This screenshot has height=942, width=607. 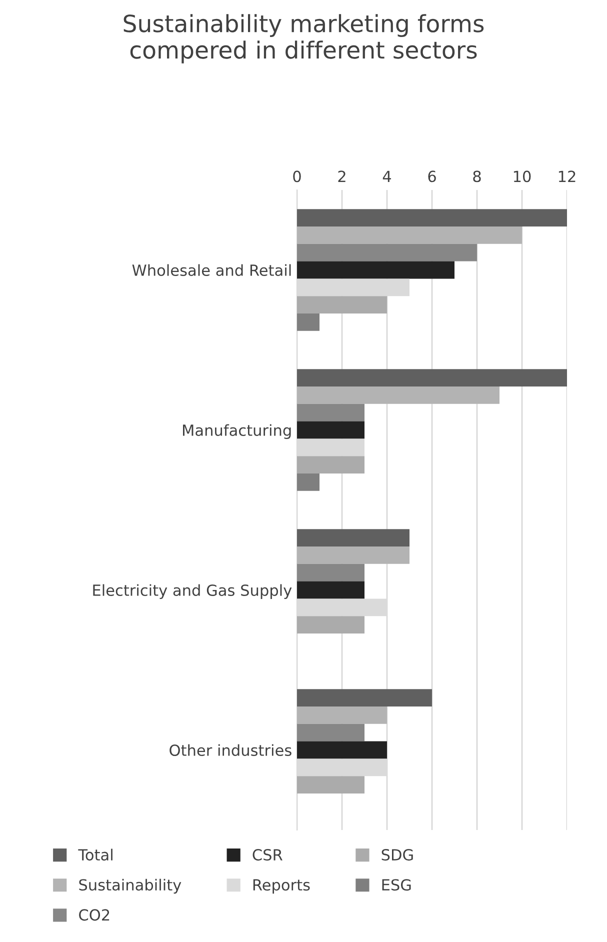 What do you see at coordinates (94, 915) in the screenshot?
I see `legend-label: CO2` at bounding box center [94, 915].